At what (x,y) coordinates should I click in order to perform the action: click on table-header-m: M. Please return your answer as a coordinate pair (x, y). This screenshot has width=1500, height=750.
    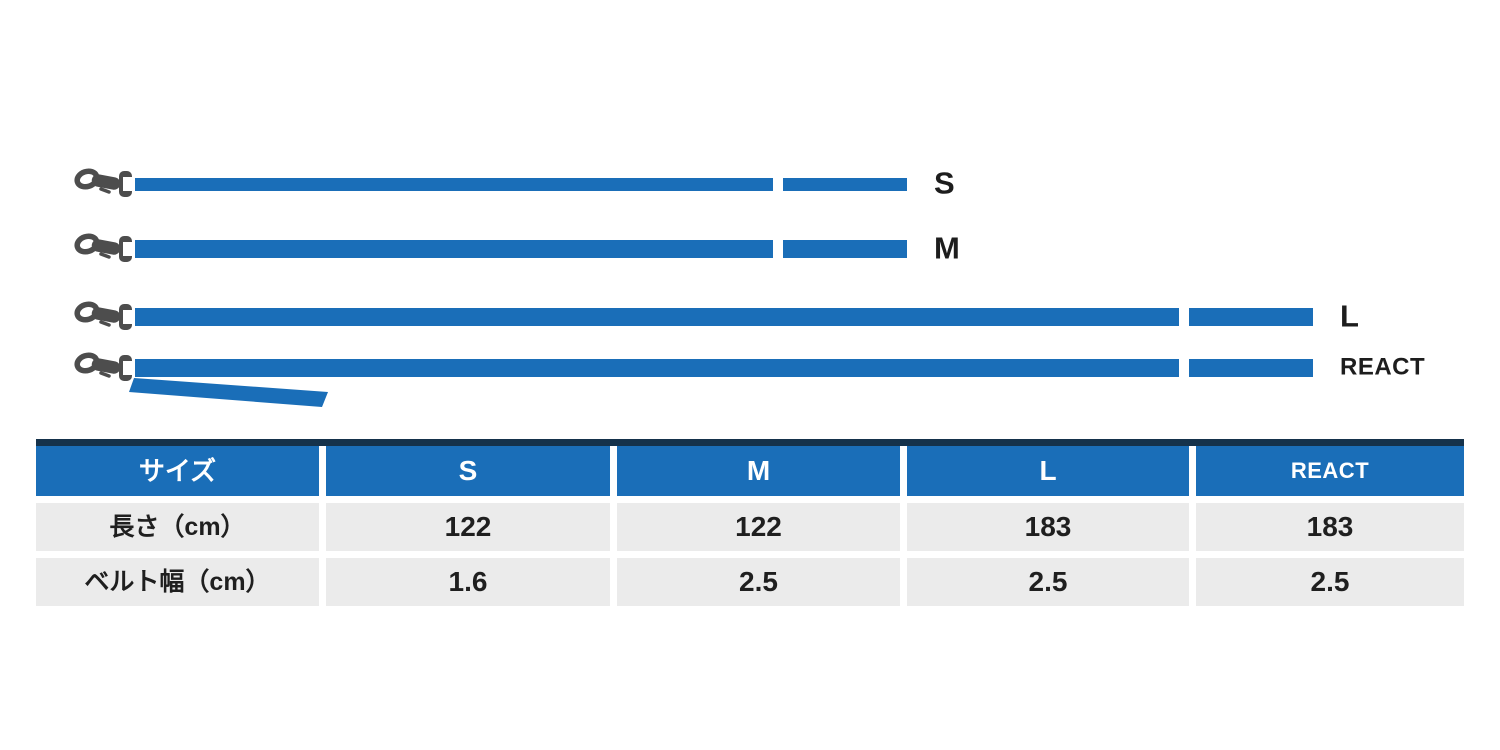
    Looking at the image, I should click on (758, 471).